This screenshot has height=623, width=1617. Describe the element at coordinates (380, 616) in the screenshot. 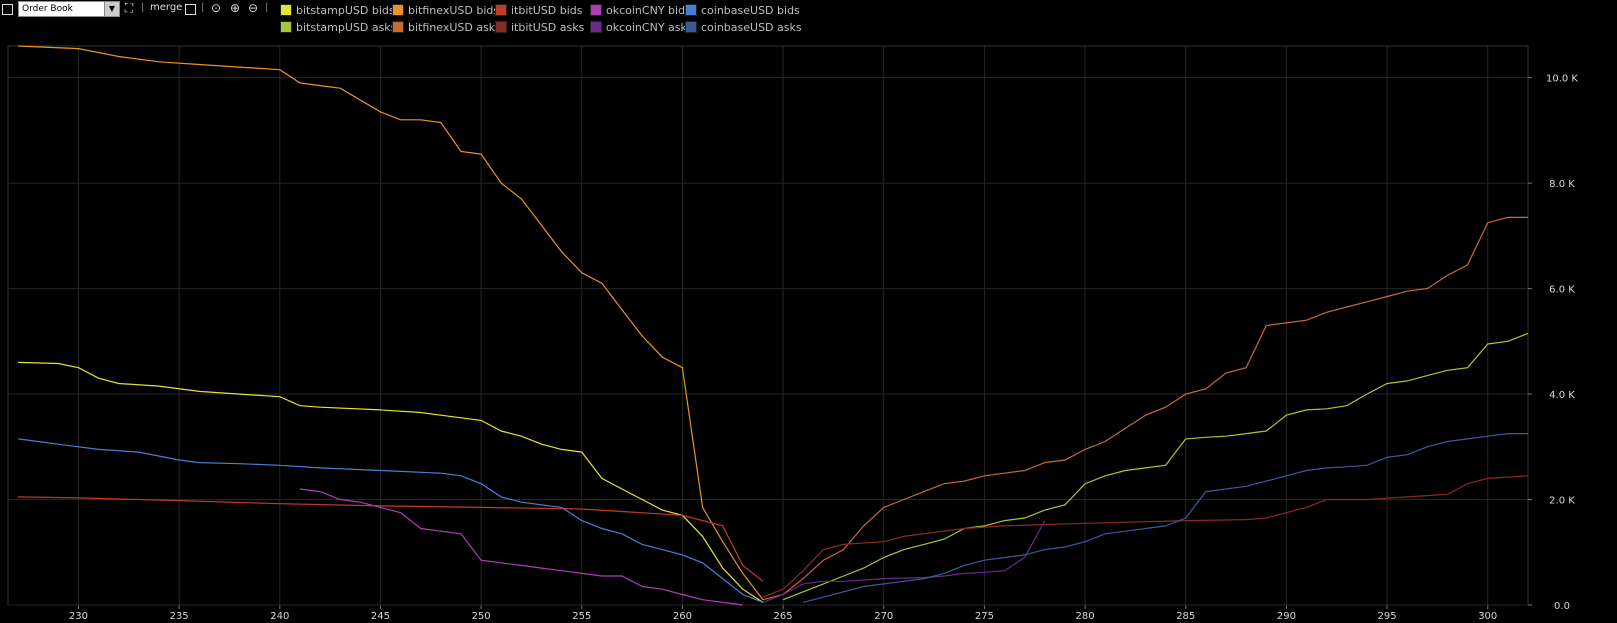

I see `x-tick-label: 245` at that location.